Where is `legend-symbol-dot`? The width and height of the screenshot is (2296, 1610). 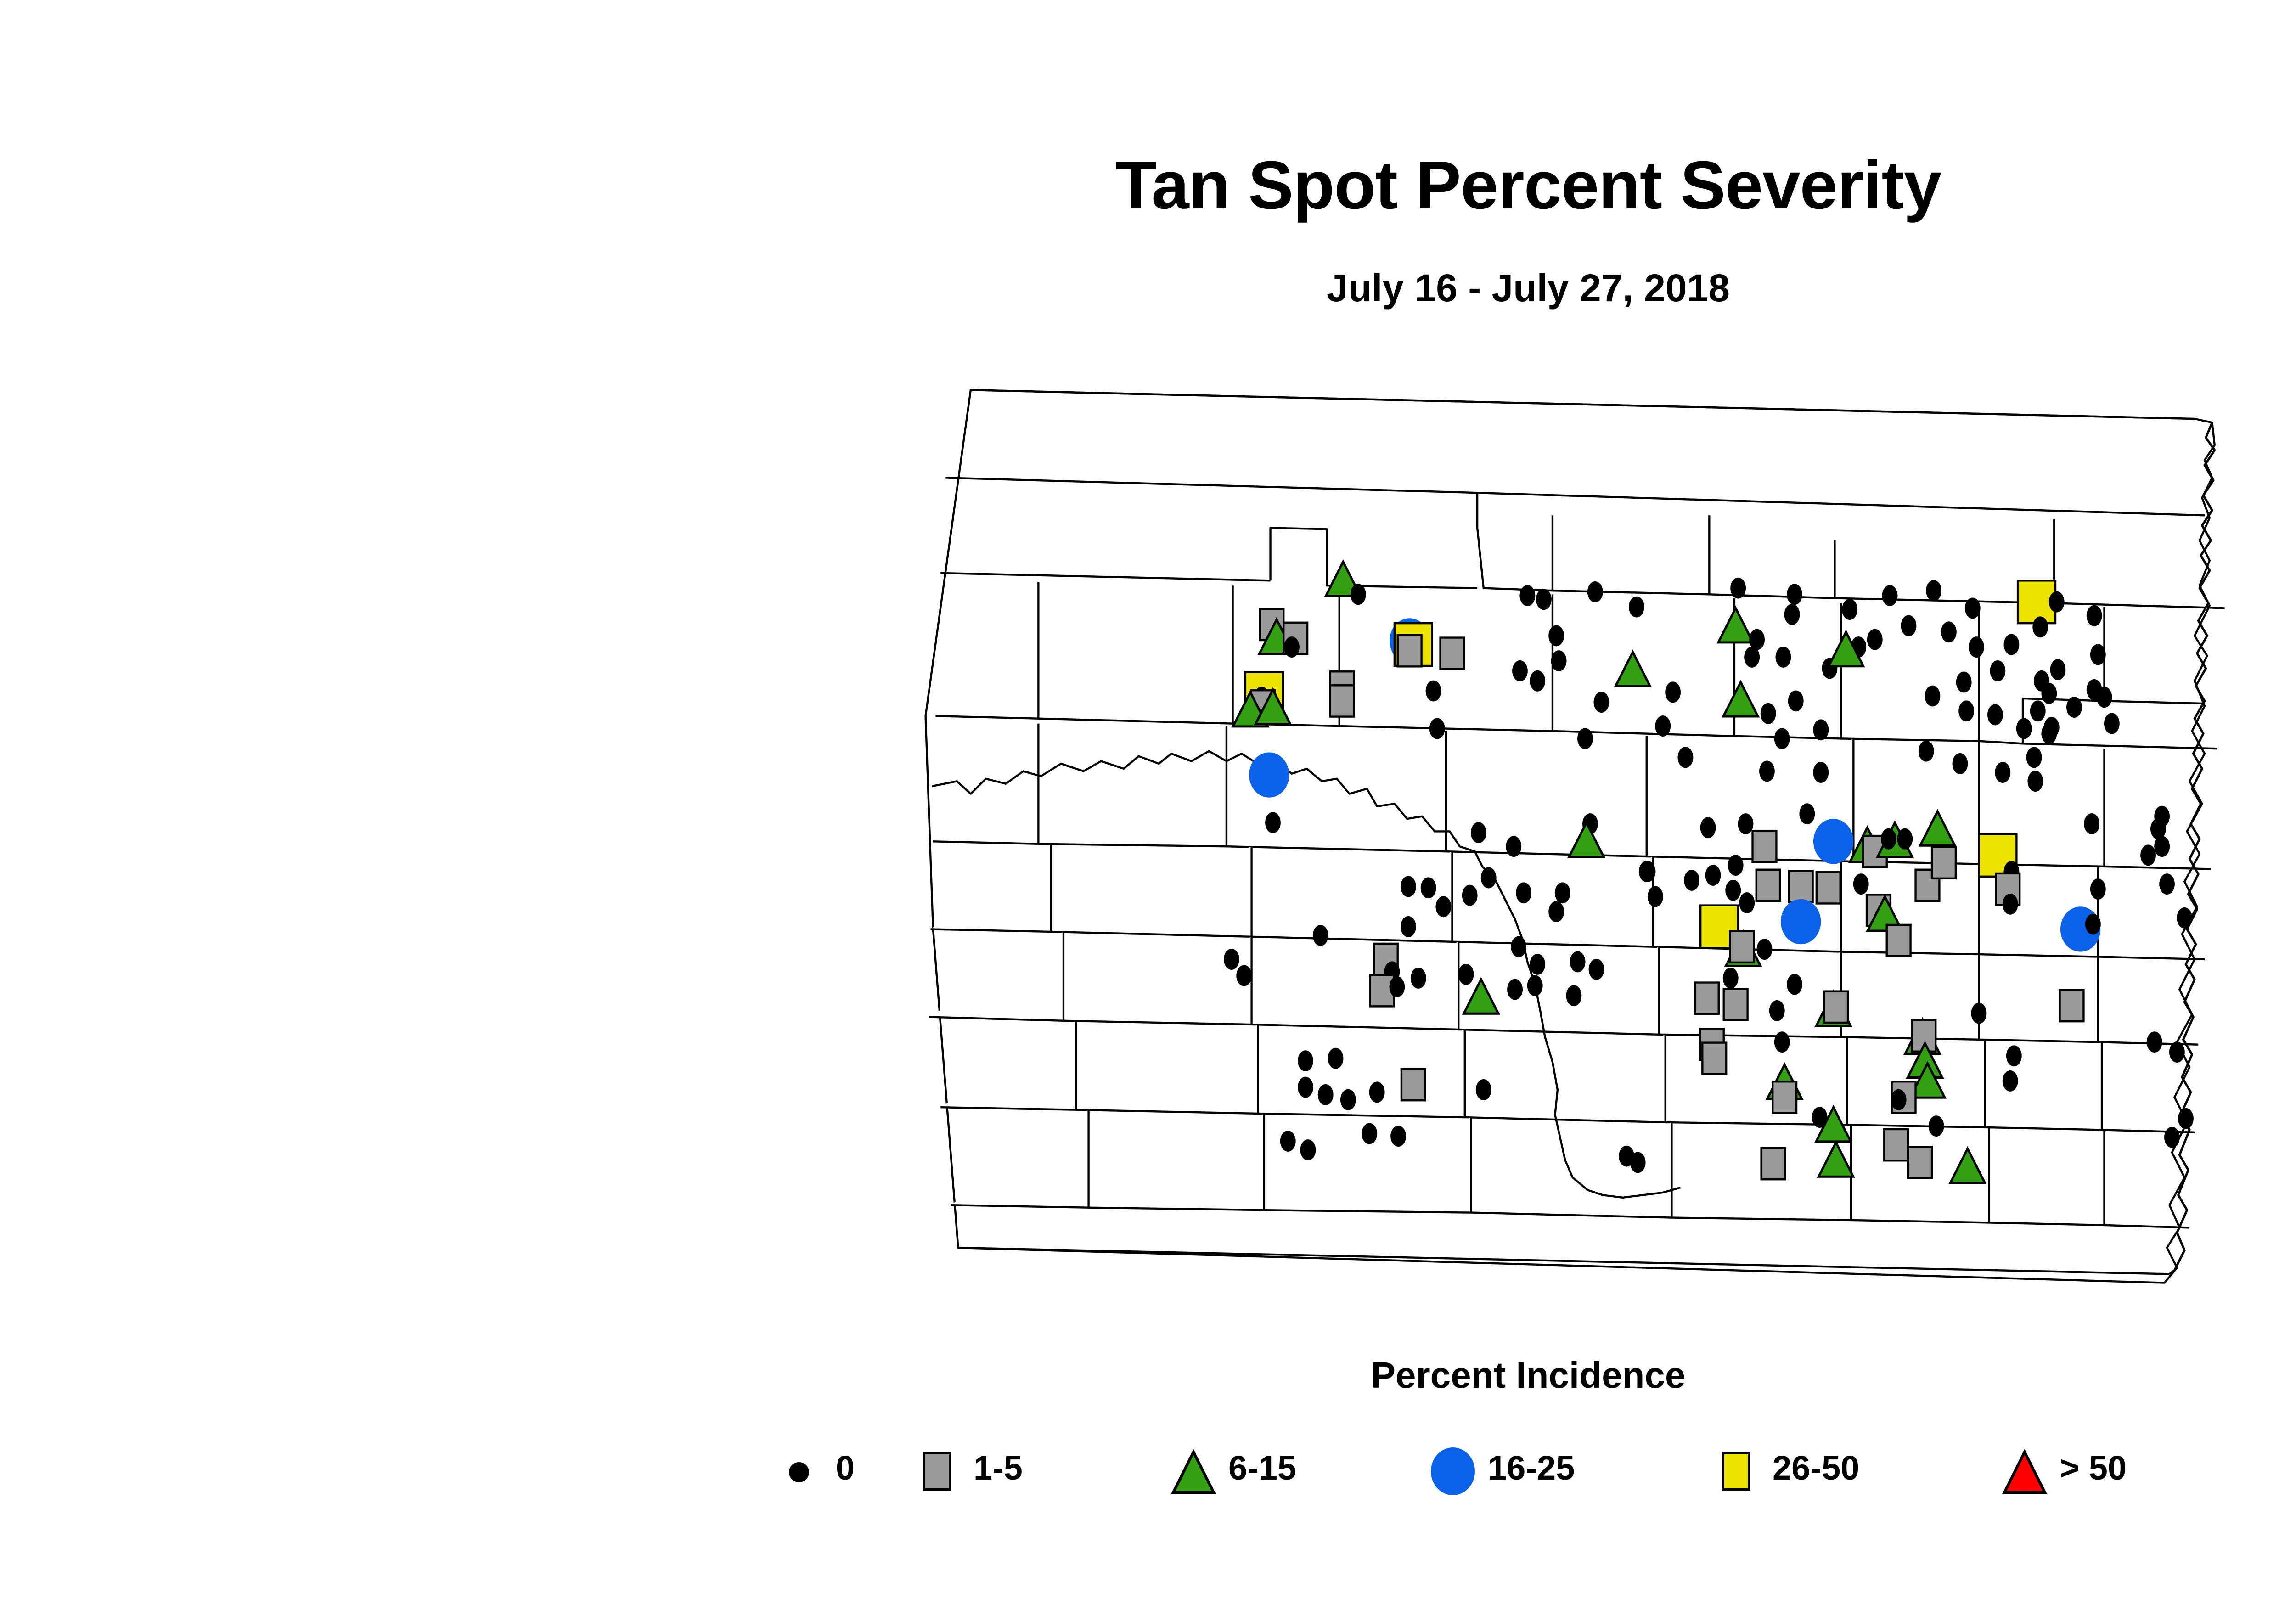 legend-symbol-dot is located at coordinates (801, 1471).